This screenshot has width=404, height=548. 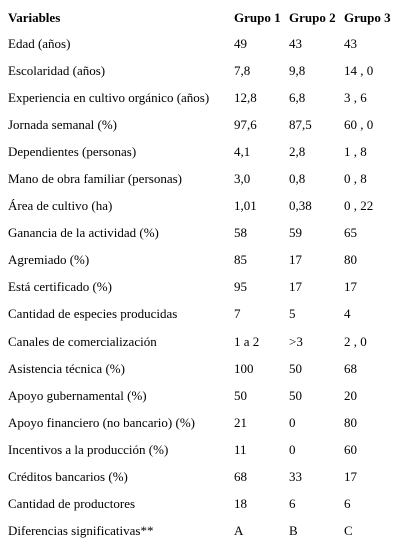 I want to click on row-grupo-2: 59, so click(x=295, y=233).